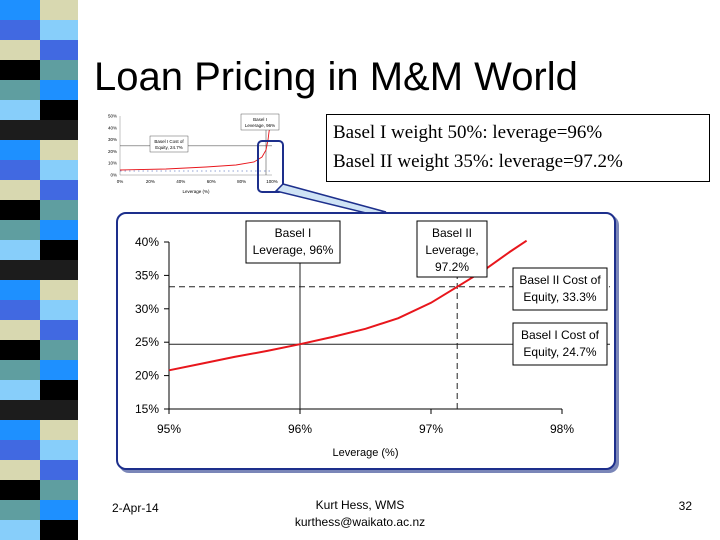 Image resolution: width=720 pixels, height=540 pixels. What do you see at coordinates (147, 376) in the screenshot?
I see `y-tick-label: 20%` at bounding box center [147, 376].